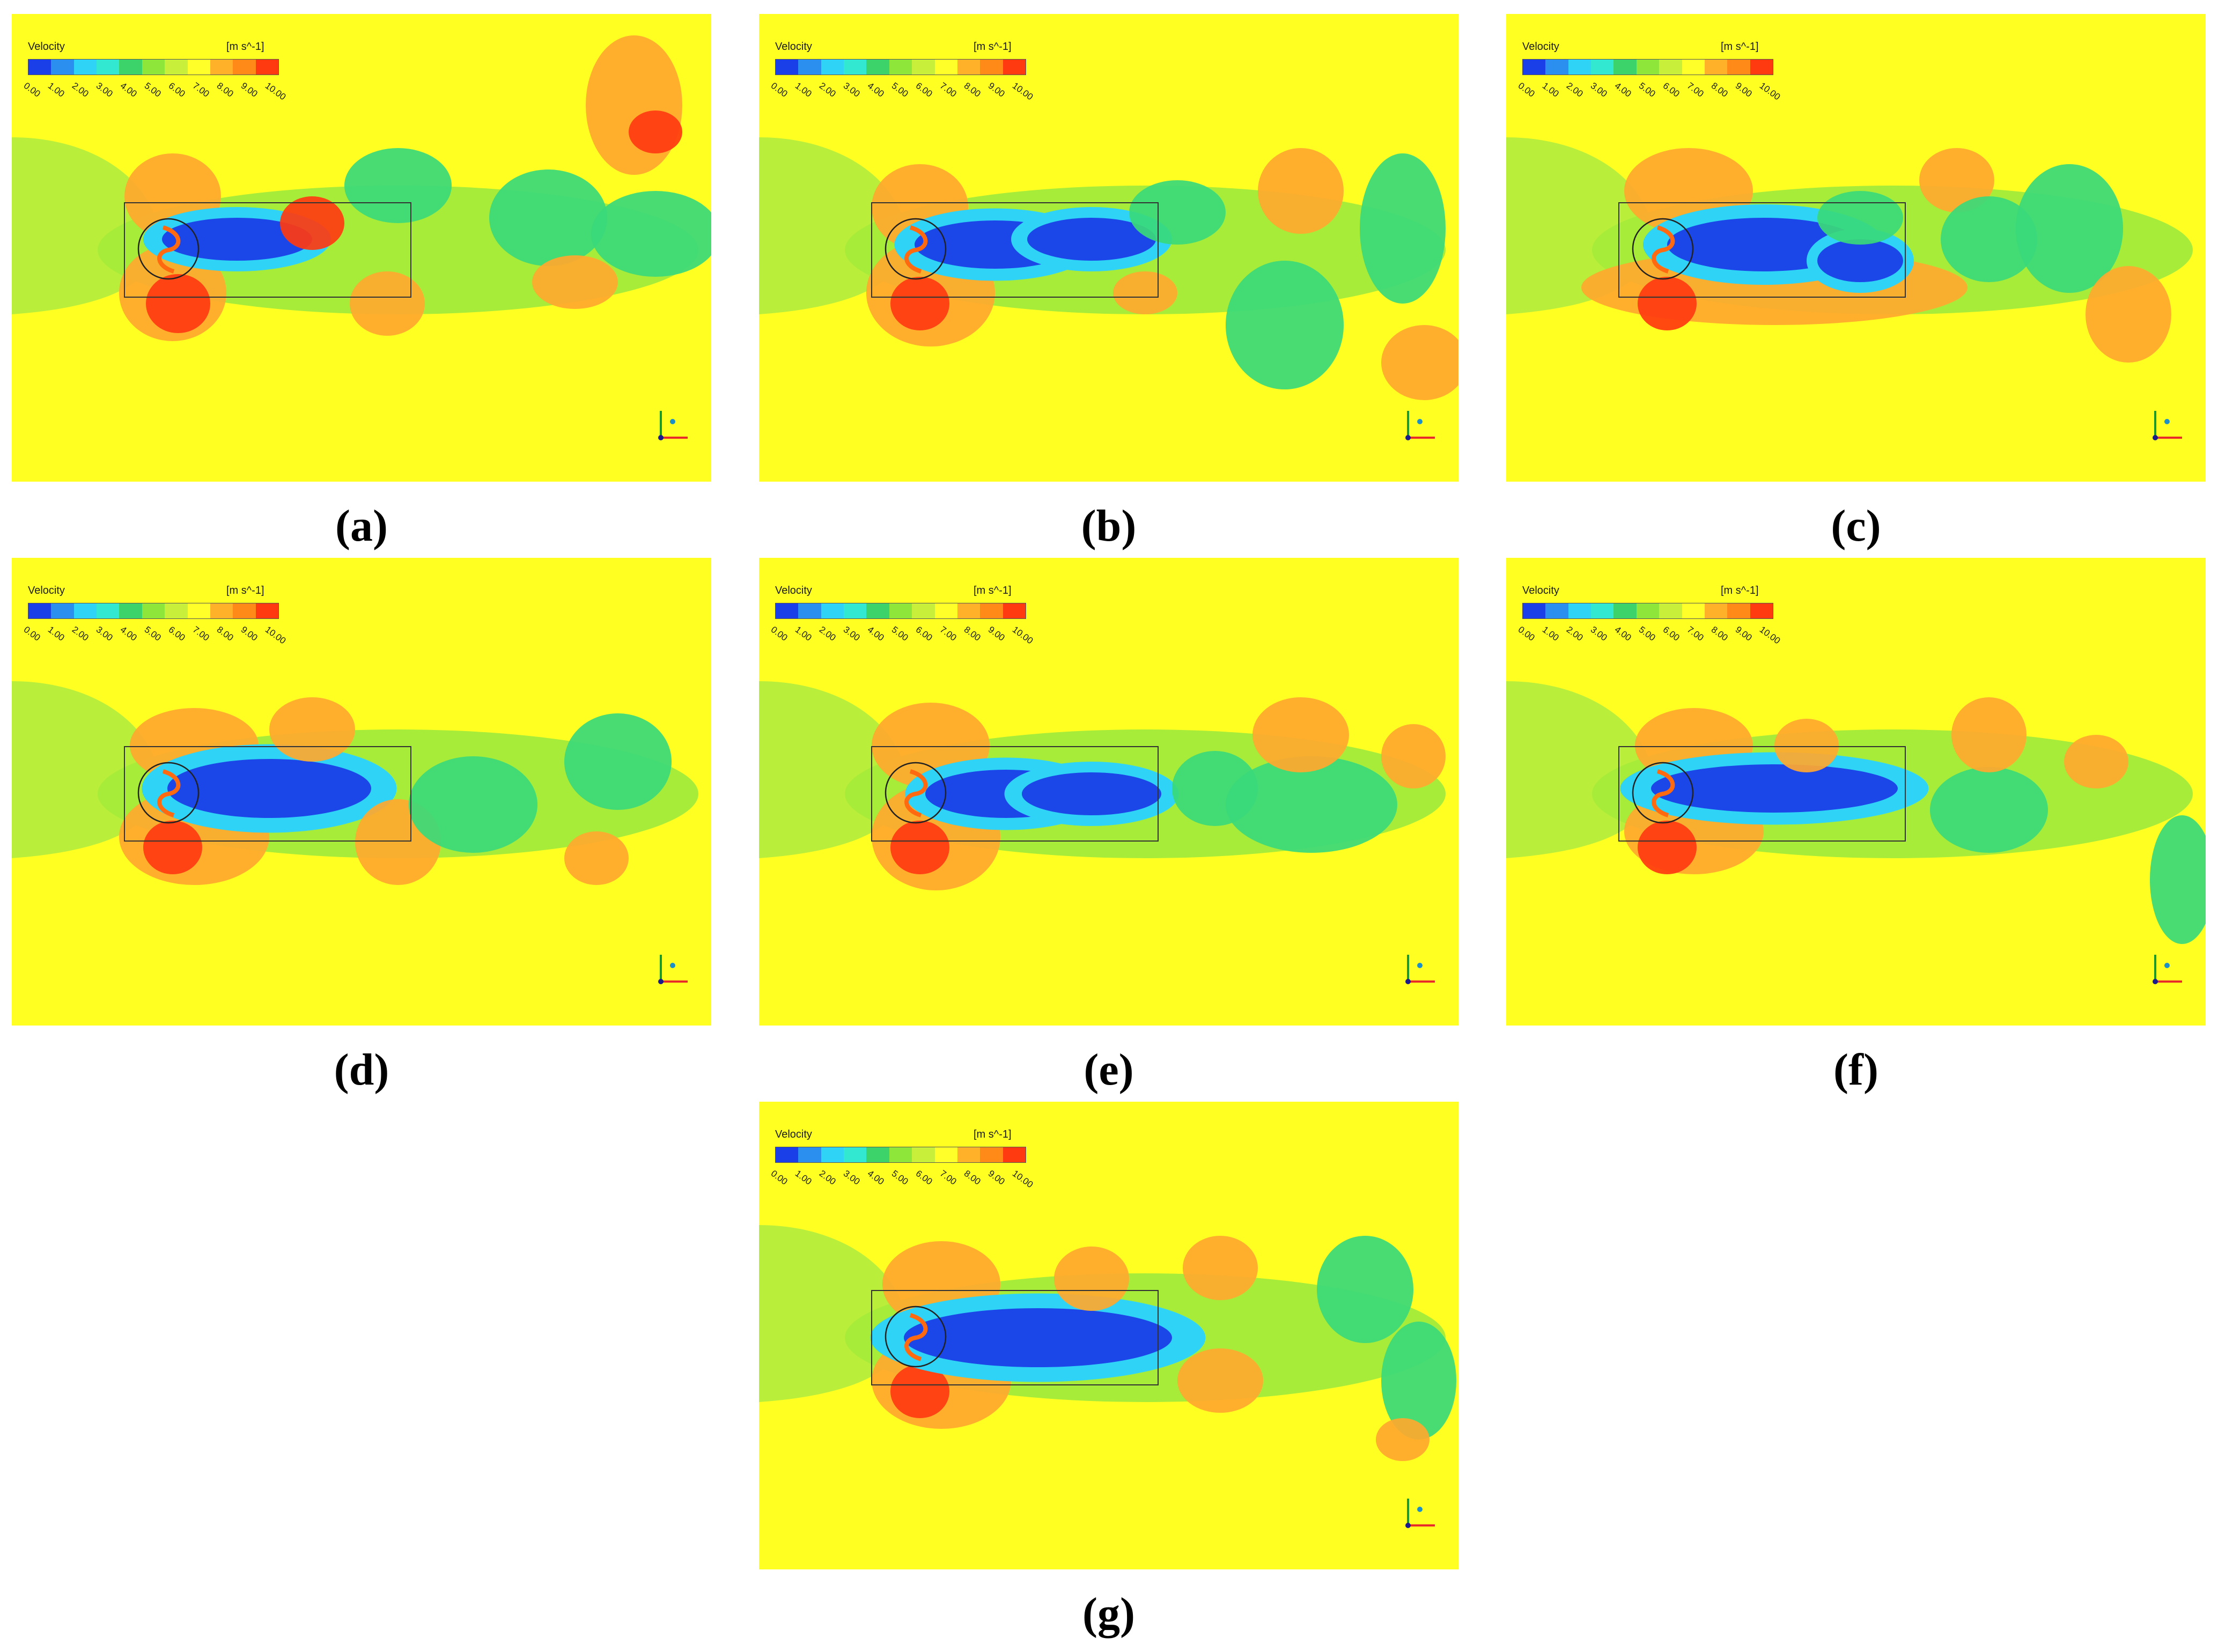 This screenshot has width=2218, height=1652. I want to click on panel-caption: (f), so click(1855, 1070).